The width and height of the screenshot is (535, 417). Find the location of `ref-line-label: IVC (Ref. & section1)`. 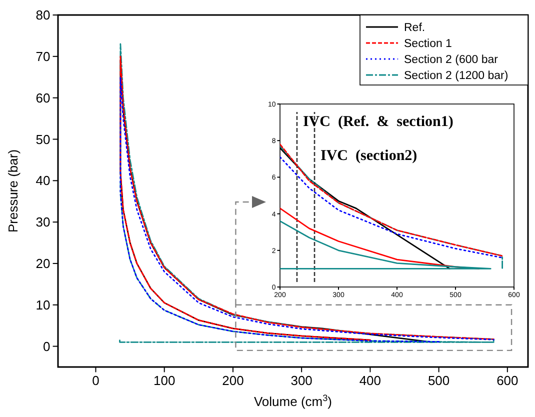

ref-line-label: IVC (Ref. & section1) is located at coordinates (378, 122).